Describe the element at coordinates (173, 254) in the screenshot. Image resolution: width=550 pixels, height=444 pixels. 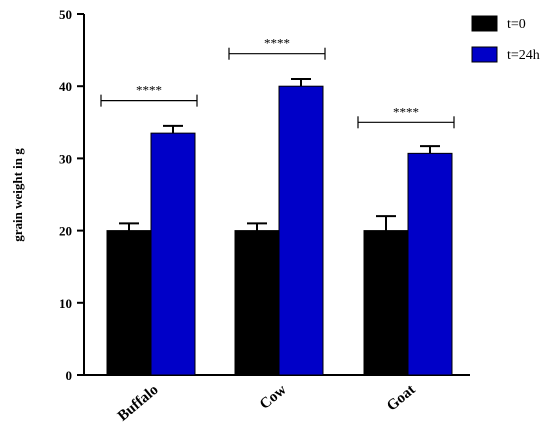
I see `bar-t=24h-Buffalo` at that location.